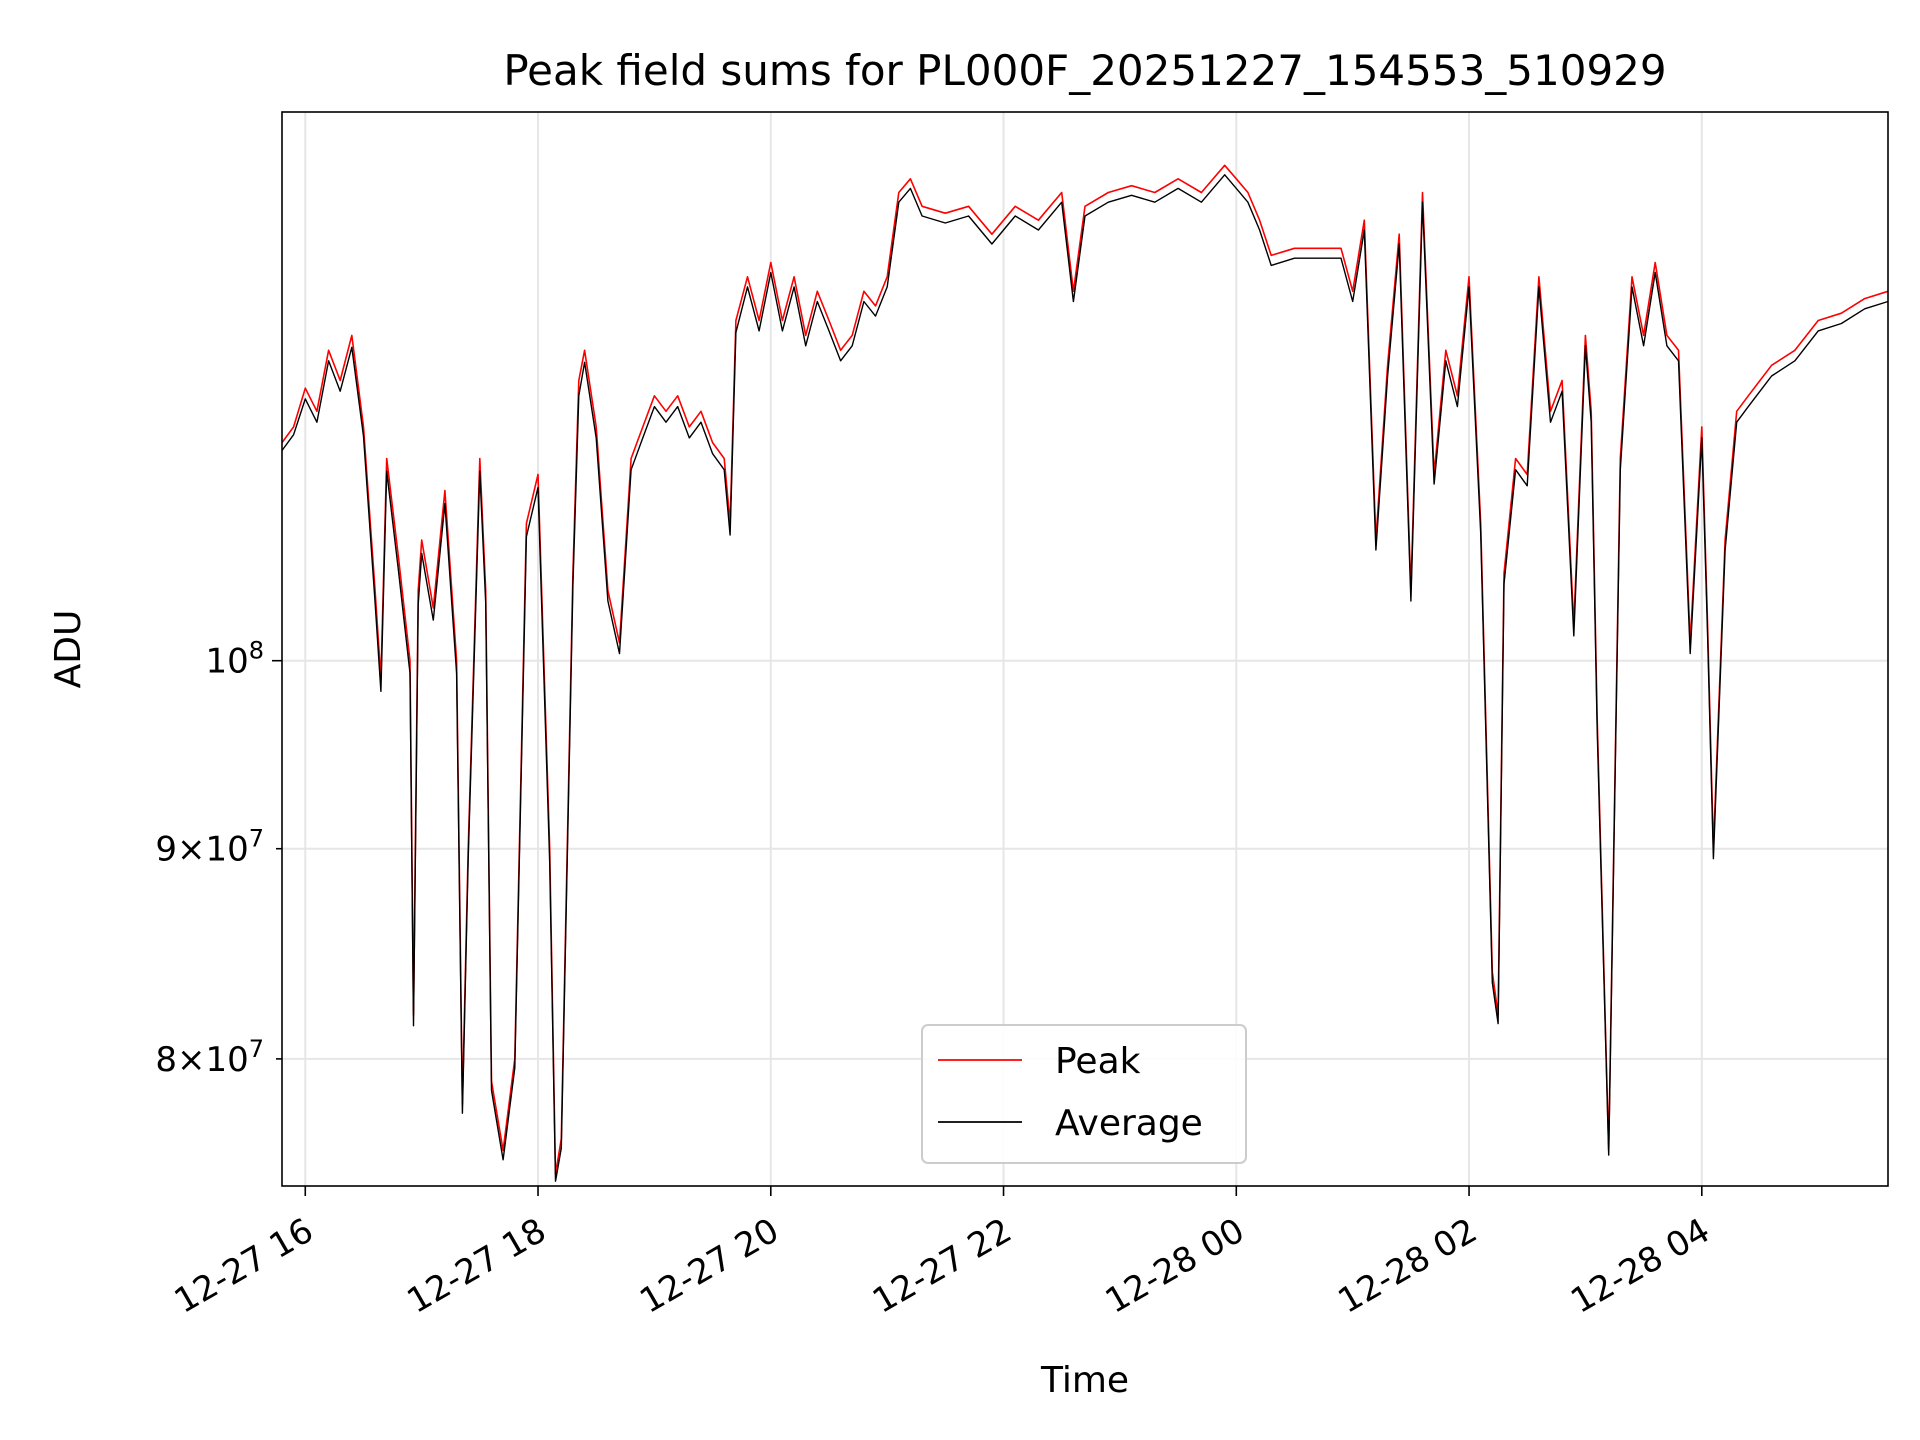  Describe the element at coordinates (1084, 1380) in the screenshot. I see `x-axis-label: Time` at that location.